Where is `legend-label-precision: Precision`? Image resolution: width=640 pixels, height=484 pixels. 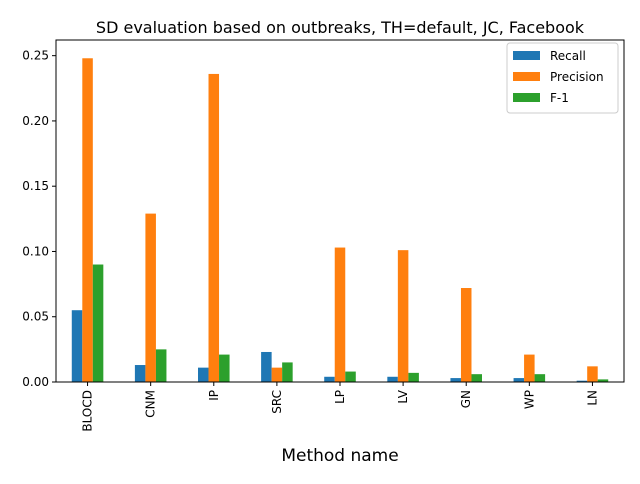
legend-label-precision: Precision is located at coordinates (577, 77).